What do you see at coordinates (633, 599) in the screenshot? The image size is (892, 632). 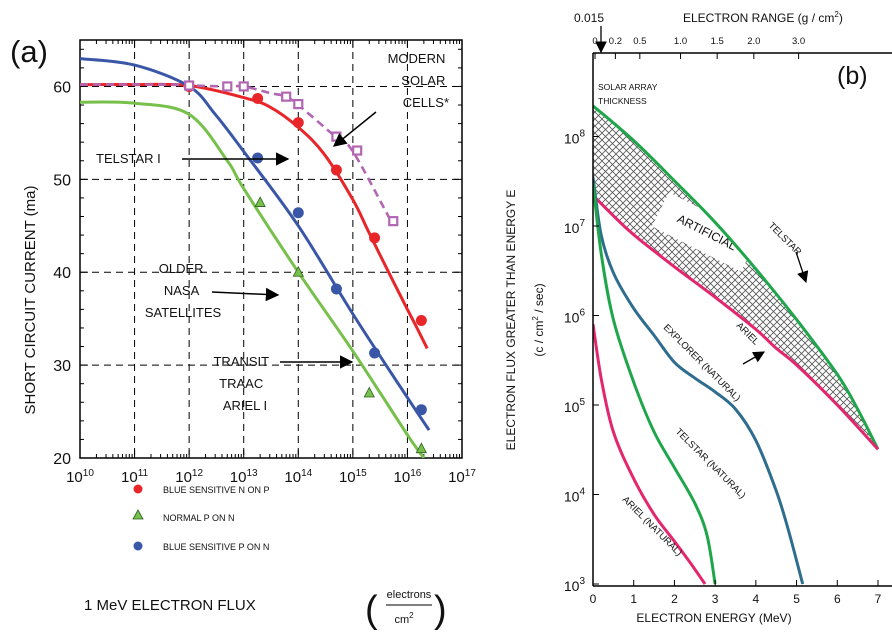 I see `chart-b-x-tick-label: 1` at bounding box center [633, 599].